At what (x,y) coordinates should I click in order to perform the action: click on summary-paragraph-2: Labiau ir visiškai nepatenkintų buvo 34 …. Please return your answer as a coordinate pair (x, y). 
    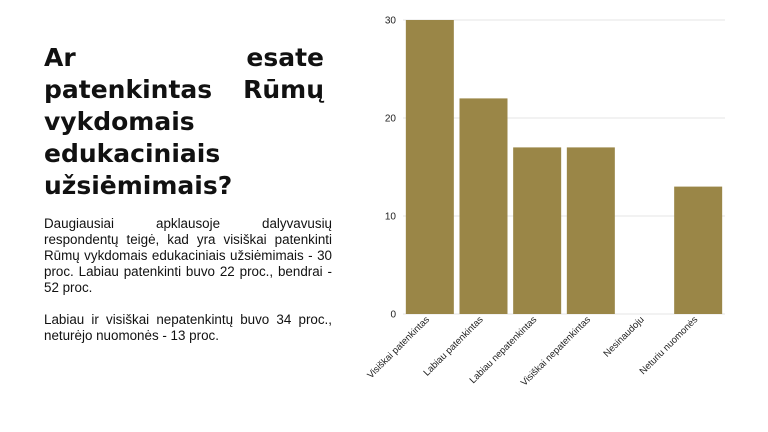
    Looking at the image, I should click on (188, 327).